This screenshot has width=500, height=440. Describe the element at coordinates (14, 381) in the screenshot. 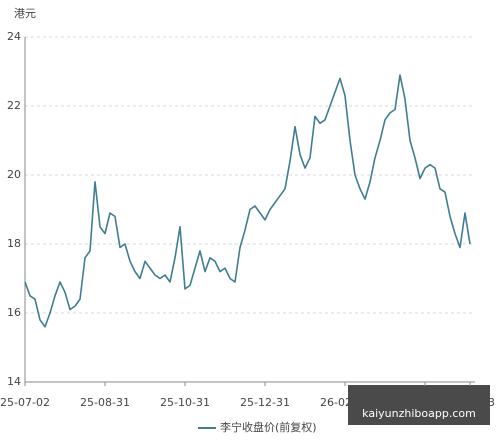

I see `y-tick-label: 14` at that location.